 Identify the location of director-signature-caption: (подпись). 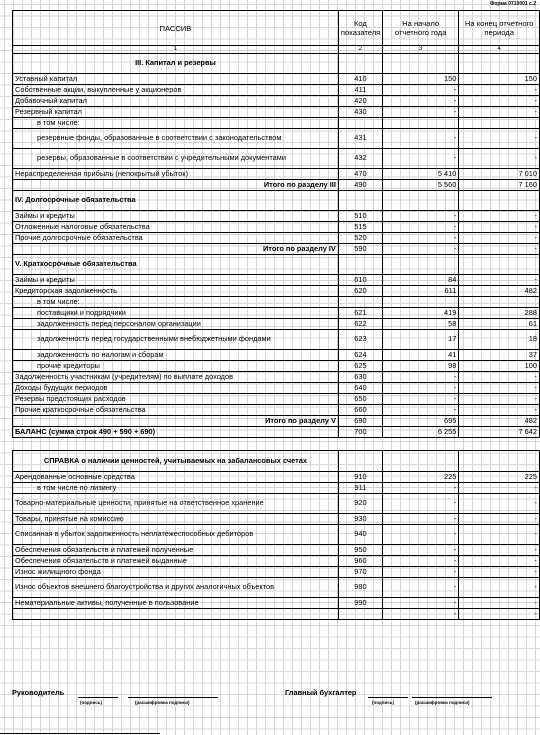
(91, 702).